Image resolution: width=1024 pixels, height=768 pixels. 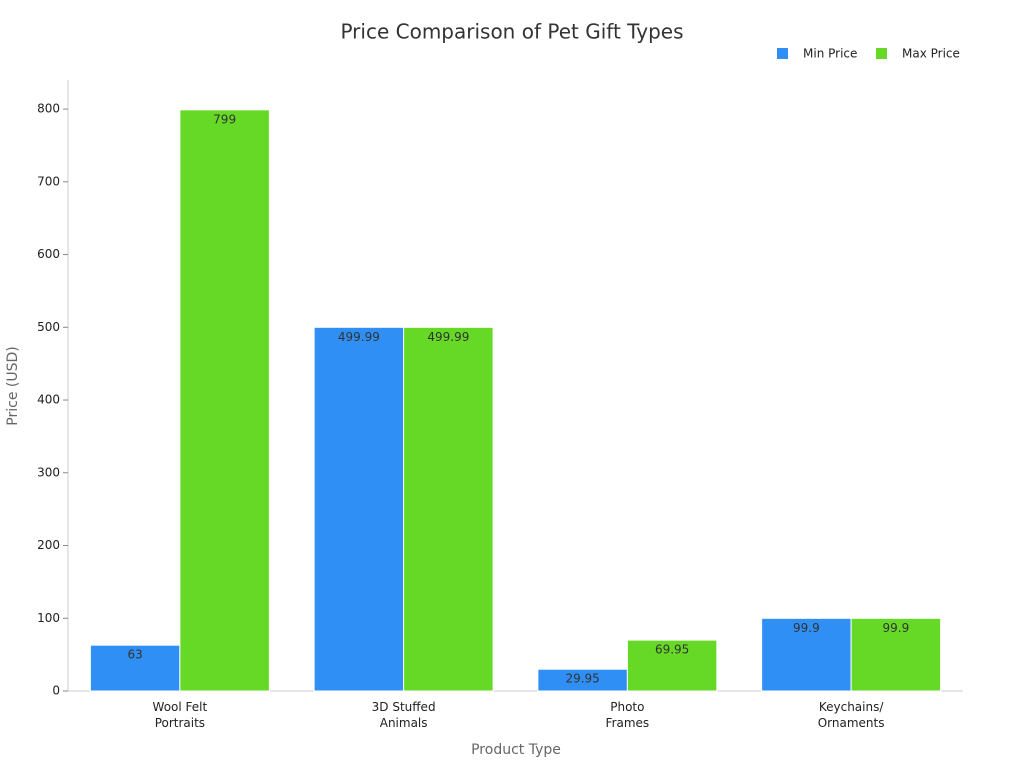 I want to click on y-tick-label: 200, so click(x=48, y=545).